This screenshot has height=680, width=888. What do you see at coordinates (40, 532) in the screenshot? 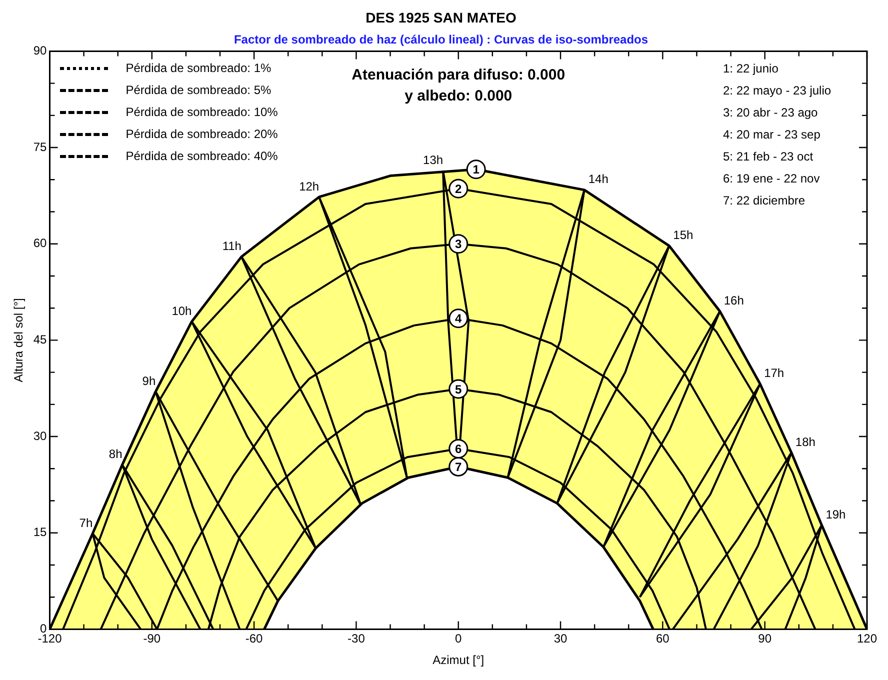
I see `y-tick-label: 15` at bounding box center [40, 532].